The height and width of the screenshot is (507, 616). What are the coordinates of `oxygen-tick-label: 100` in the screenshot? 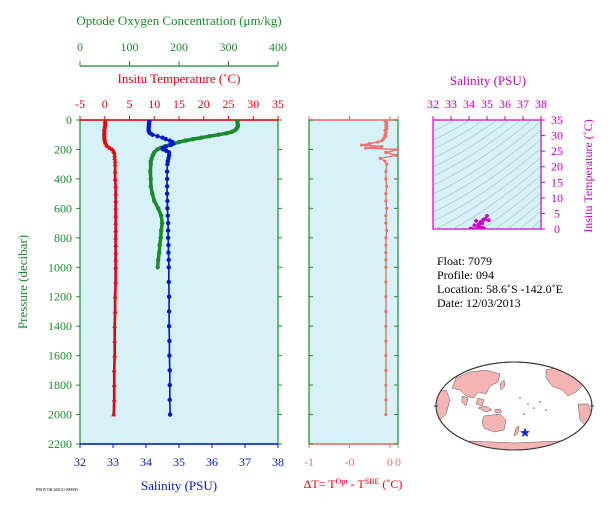 It's located at (130, 47).